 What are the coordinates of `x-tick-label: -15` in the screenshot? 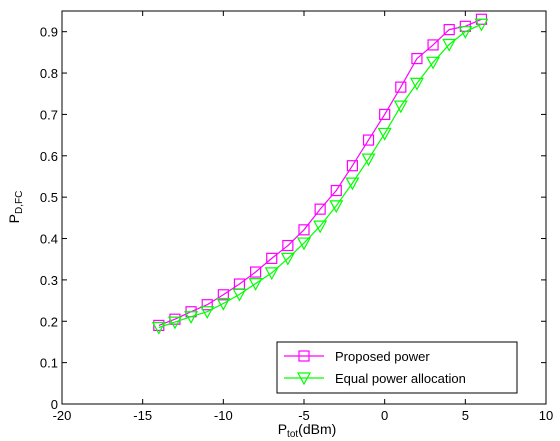 It's located at (142, 415).